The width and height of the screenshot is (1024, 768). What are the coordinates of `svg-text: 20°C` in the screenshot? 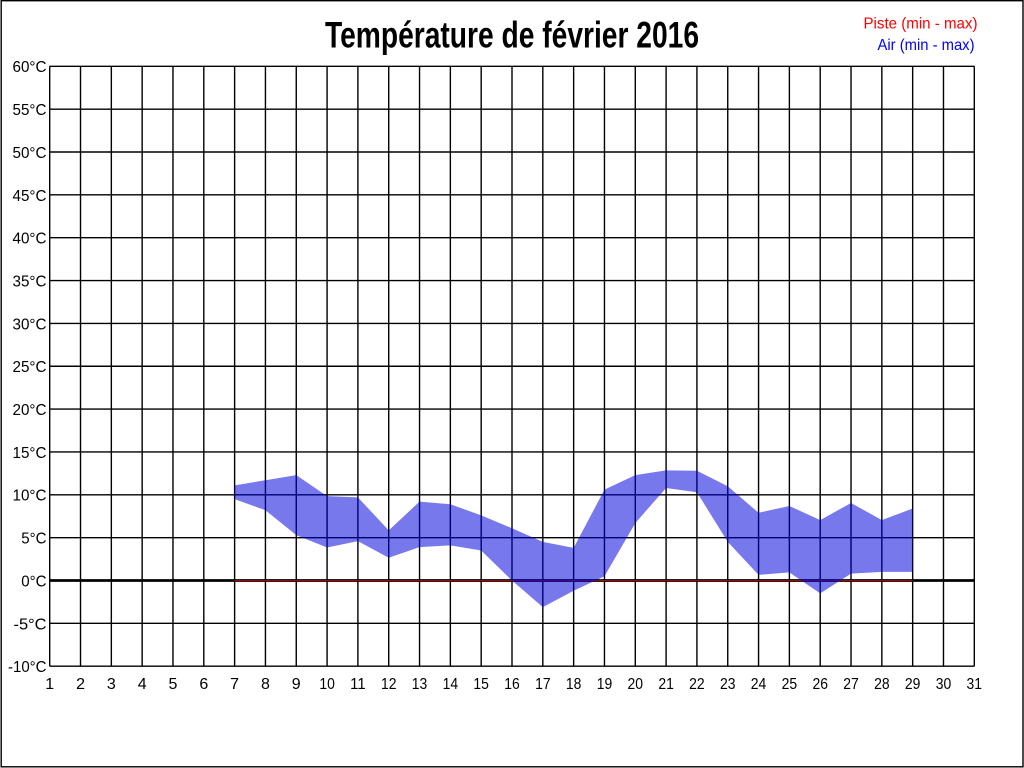 It's located at (30, 410).